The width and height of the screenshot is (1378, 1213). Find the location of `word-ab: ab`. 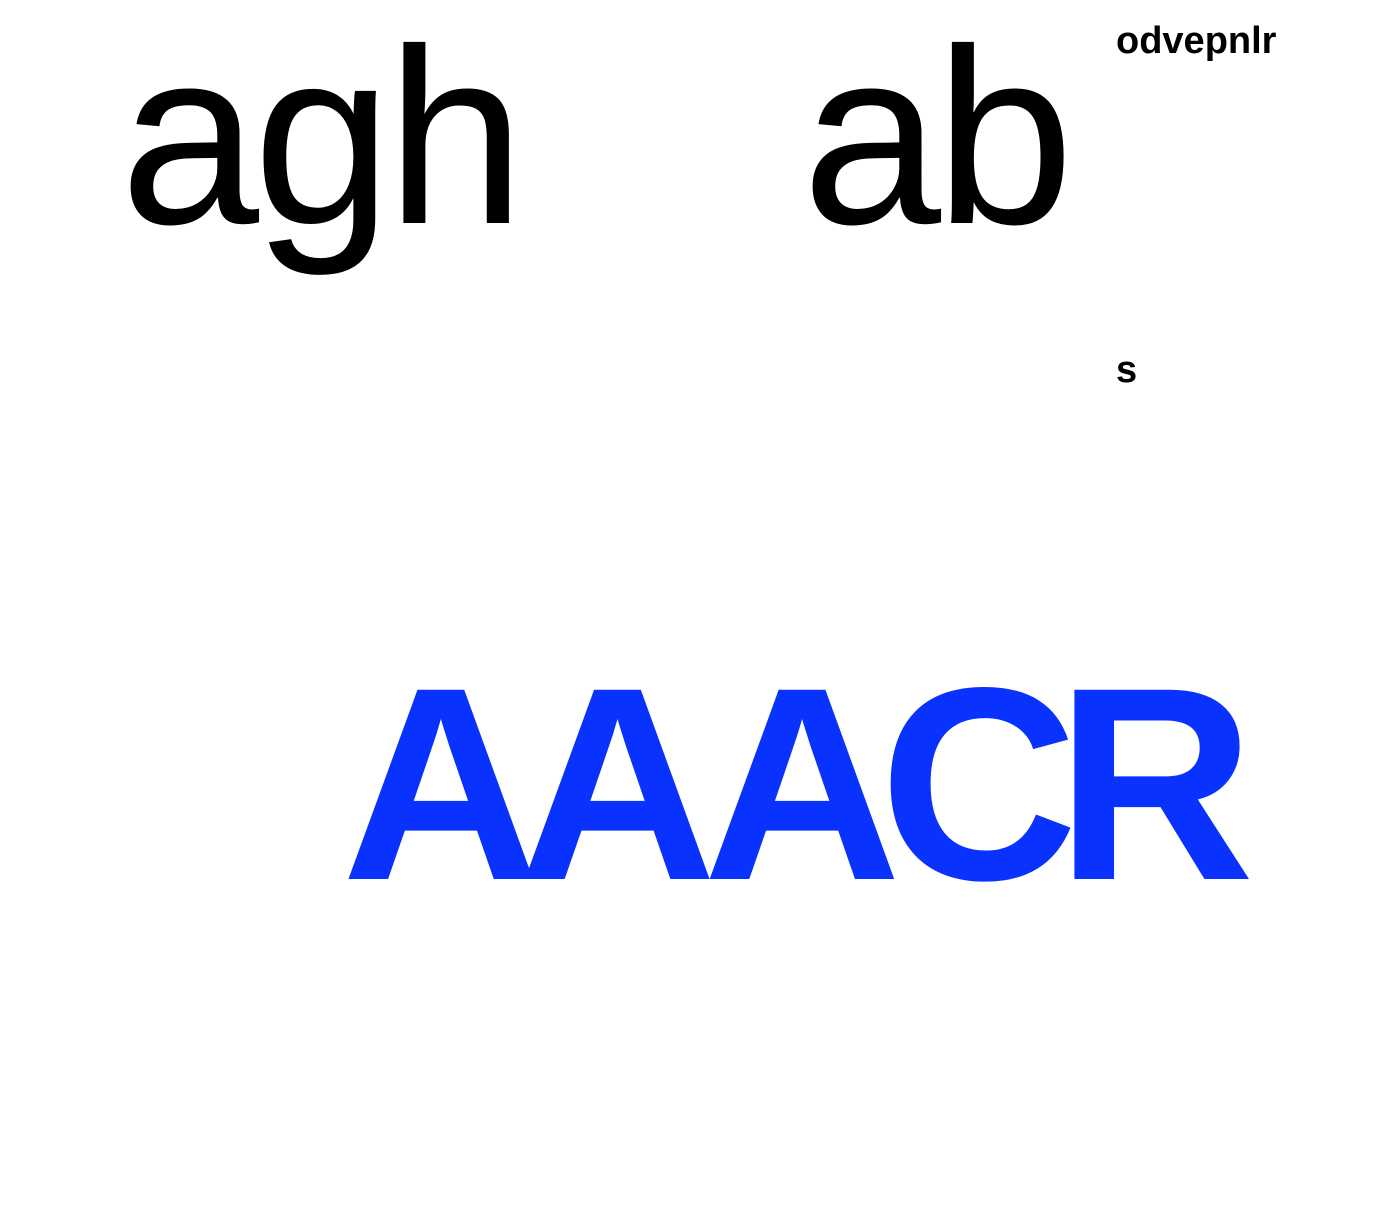

word-ab: ab is located at coordinates (938, 138).